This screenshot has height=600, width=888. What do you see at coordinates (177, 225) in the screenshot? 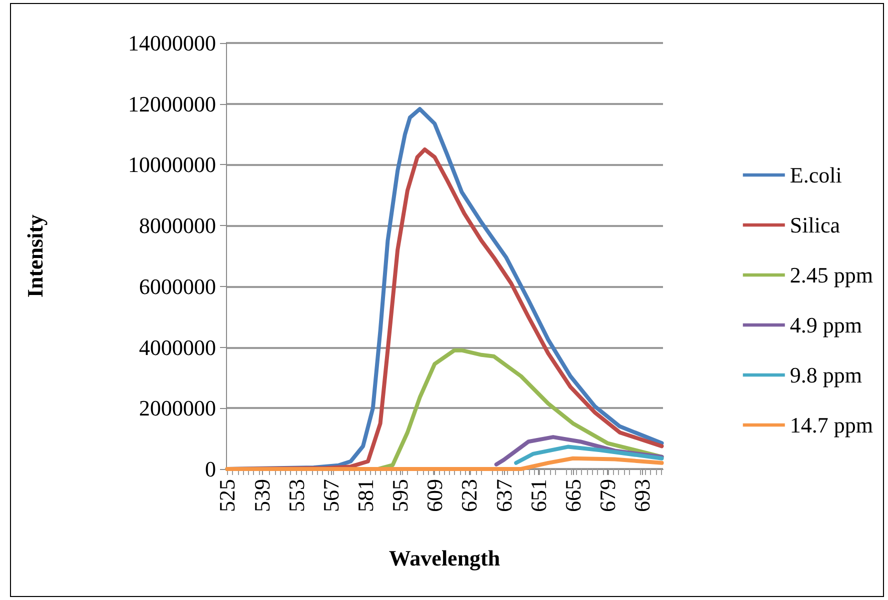
I see `y-tick-label: 8000000` at bounding box center [177, 225].